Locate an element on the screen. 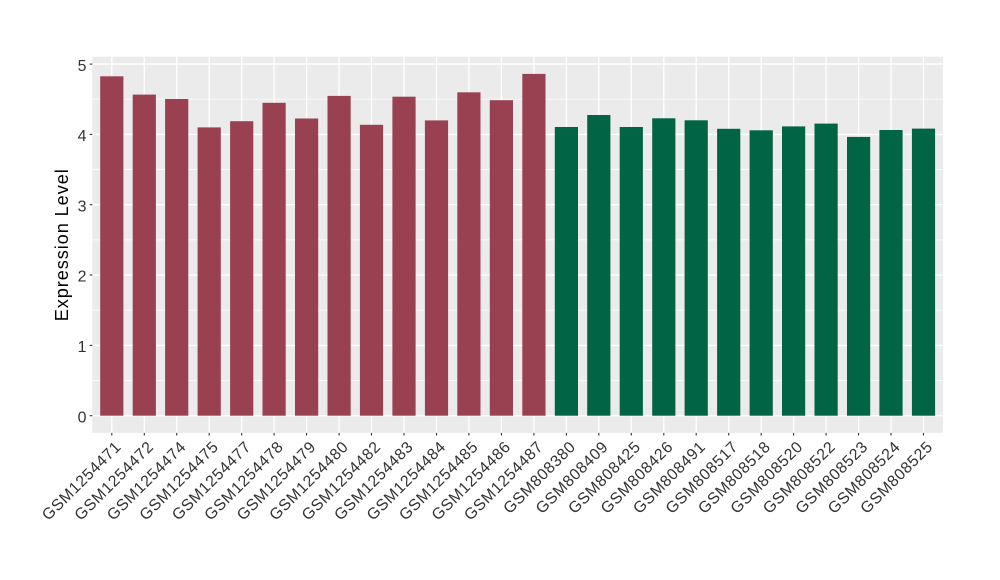 This screenshot has width=1000, height=580. svg-text: Expression Level is located at coordinates (62, 244).